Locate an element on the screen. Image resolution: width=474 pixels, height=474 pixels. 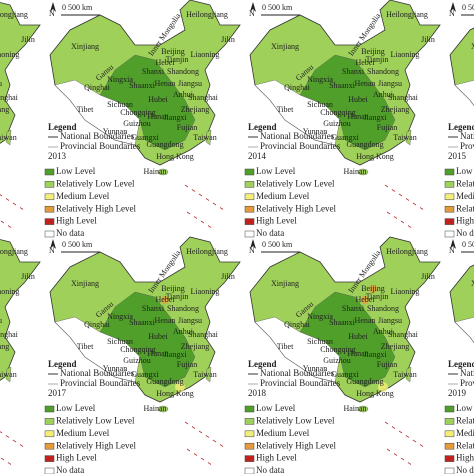
legend-year: 2019 is located at coordinates (457, 393).